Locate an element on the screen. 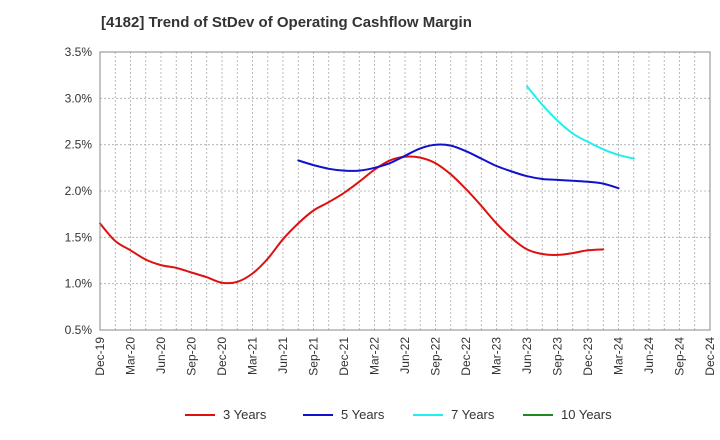 This screenshot has width=720, height=440. x-tick-label: Jun-23 is located at coordinates (527, 355).